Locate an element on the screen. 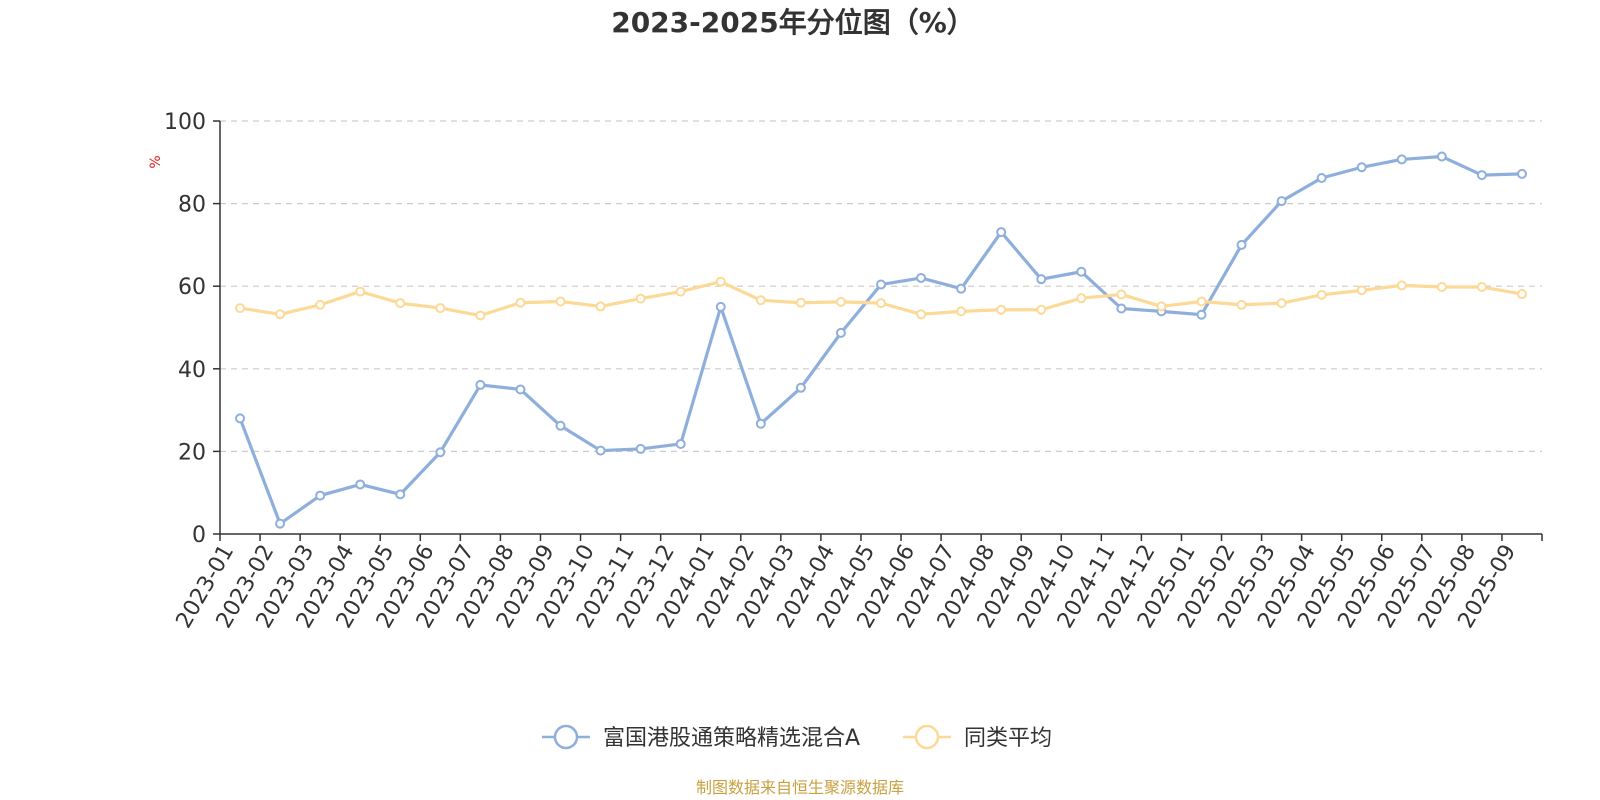 This screenshot has height=800, width=1600. legend-item-1: 同类平均 is located at coordinates (977, 737).